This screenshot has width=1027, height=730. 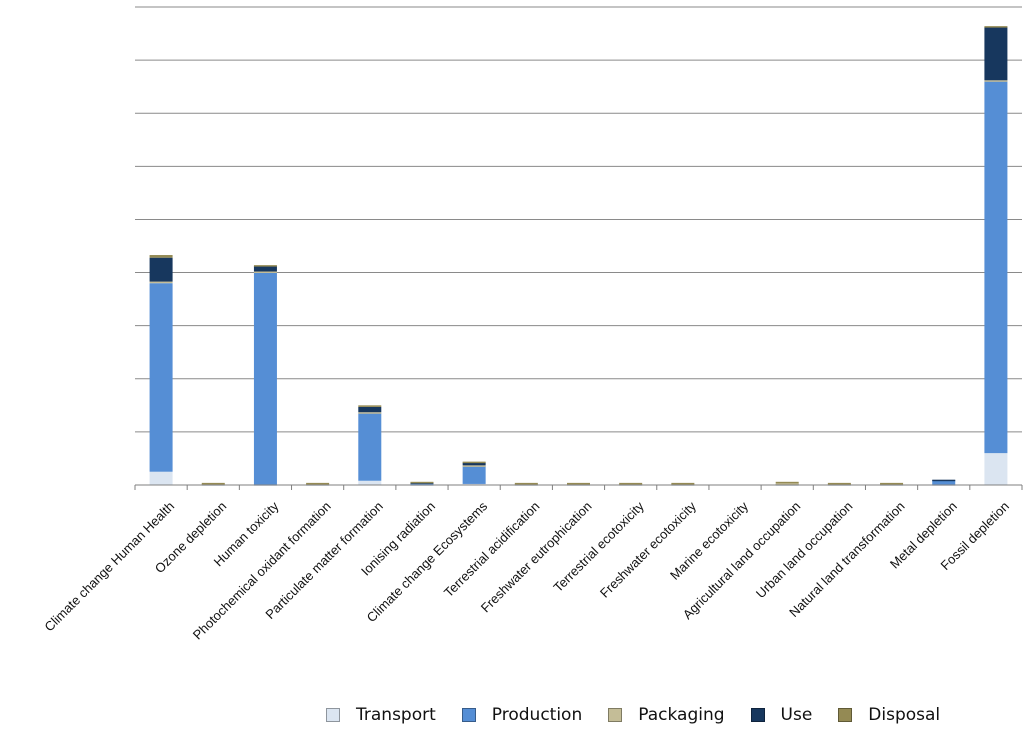 What do you see at coordinates (492, 550) in the screenshot?
I see `x-tick-label-terrestrial-acidification: Terrestrial acidification` at bounding box center [492, 550].